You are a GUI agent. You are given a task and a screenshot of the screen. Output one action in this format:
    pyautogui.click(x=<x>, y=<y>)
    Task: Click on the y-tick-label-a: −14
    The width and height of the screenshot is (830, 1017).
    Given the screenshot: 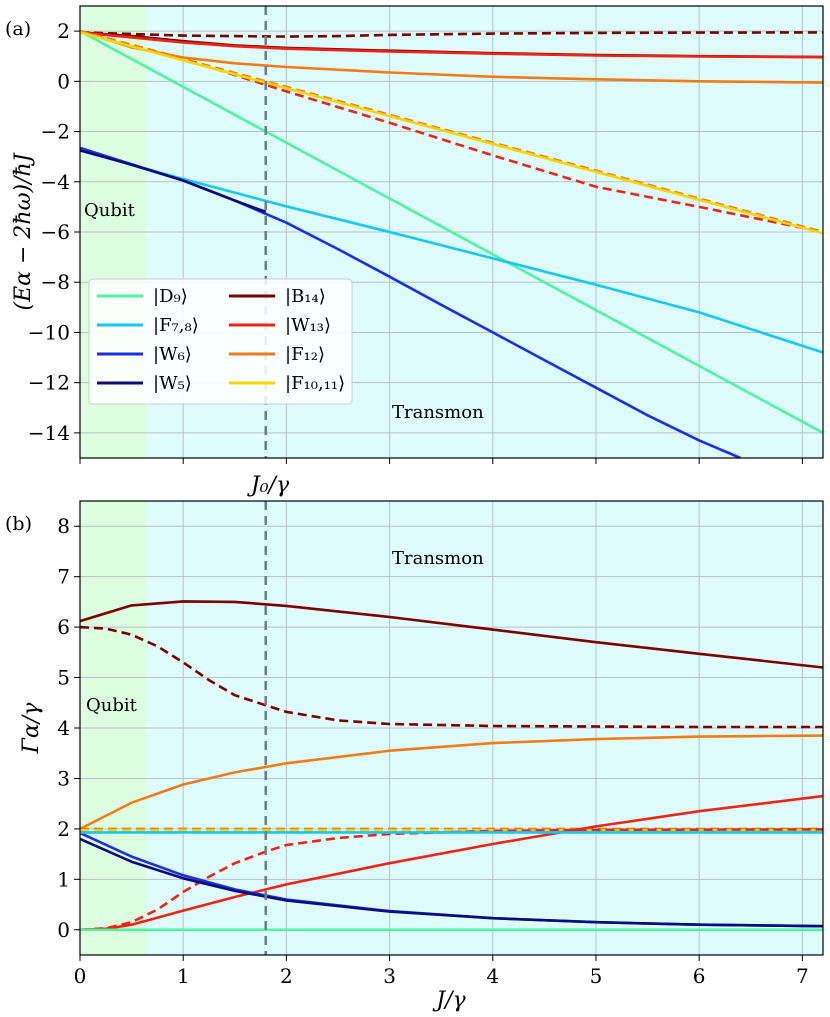 What is the action you would take?
    pyautogui.click(x=49, y=433)
    